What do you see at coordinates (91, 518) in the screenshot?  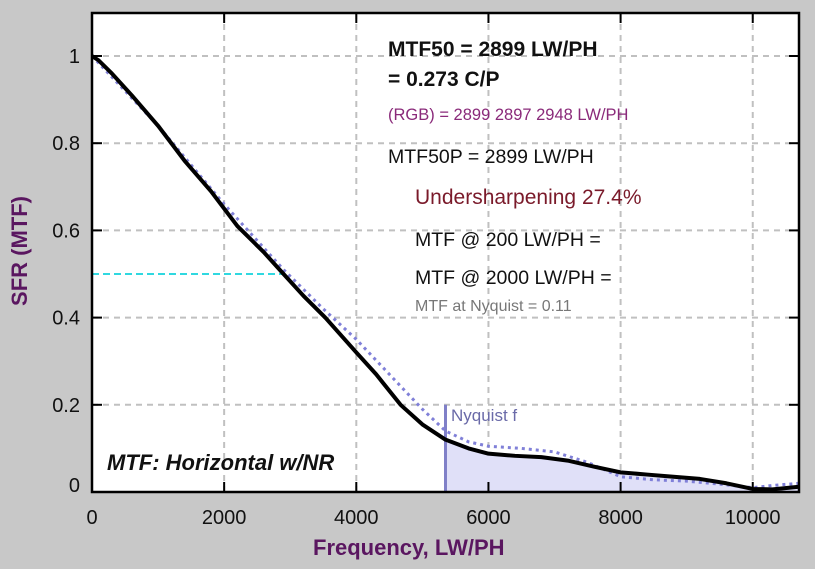 I see `x-tick-label: 0` at bounding box center [91, 518].